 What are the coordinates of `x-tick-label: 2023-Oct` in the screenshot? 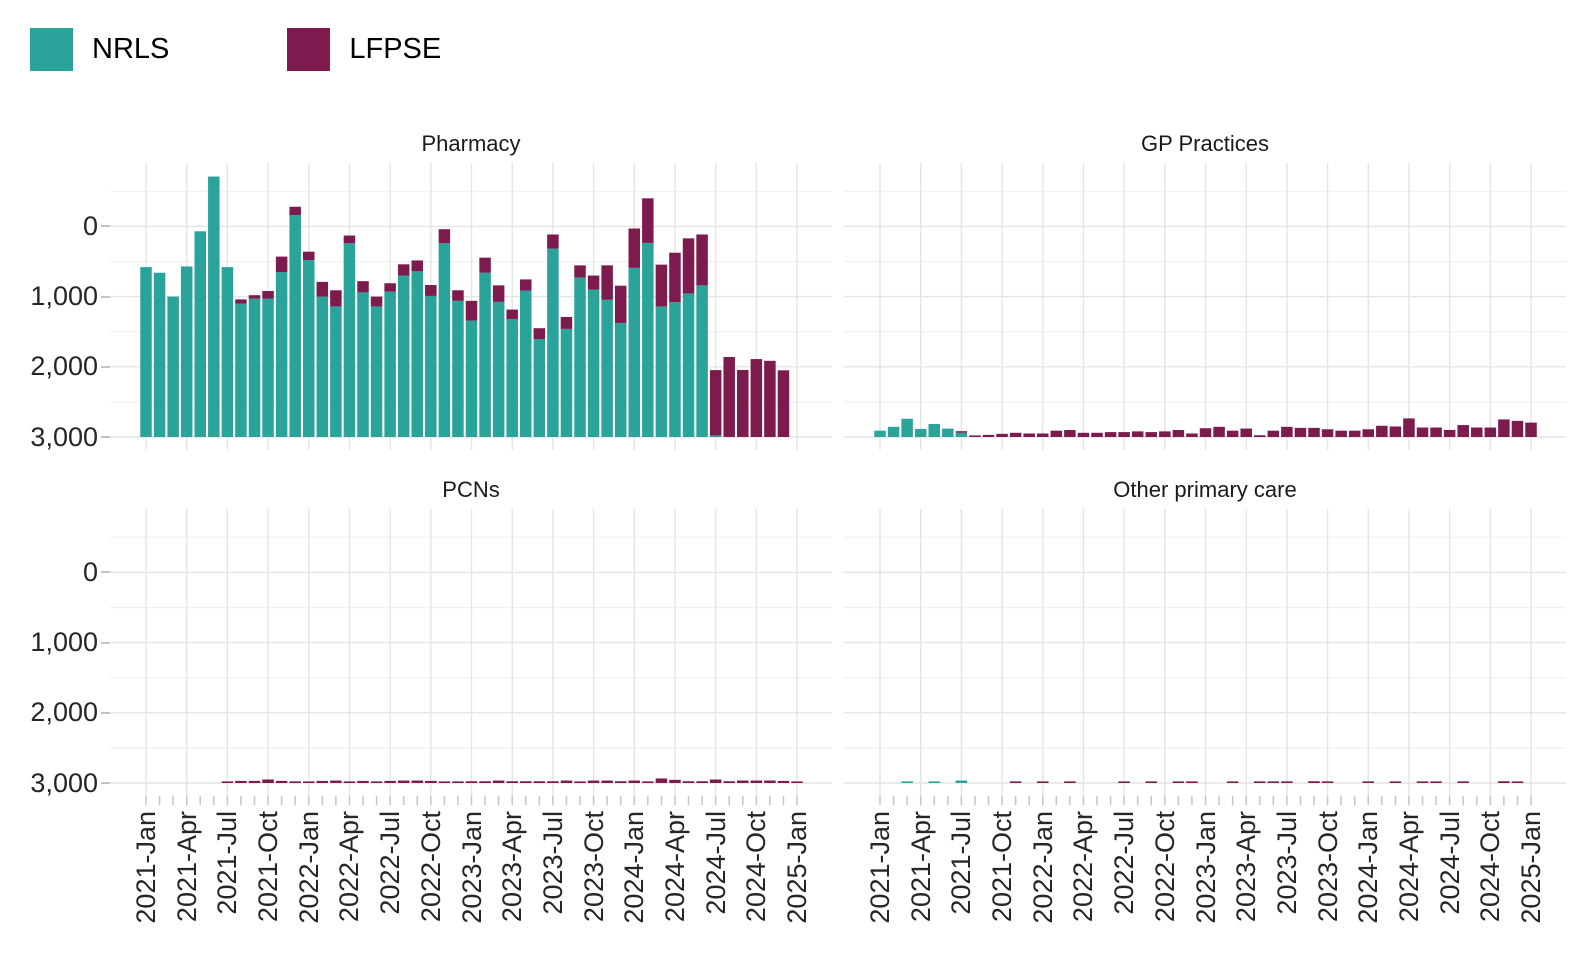 It's located at (1327, 867).